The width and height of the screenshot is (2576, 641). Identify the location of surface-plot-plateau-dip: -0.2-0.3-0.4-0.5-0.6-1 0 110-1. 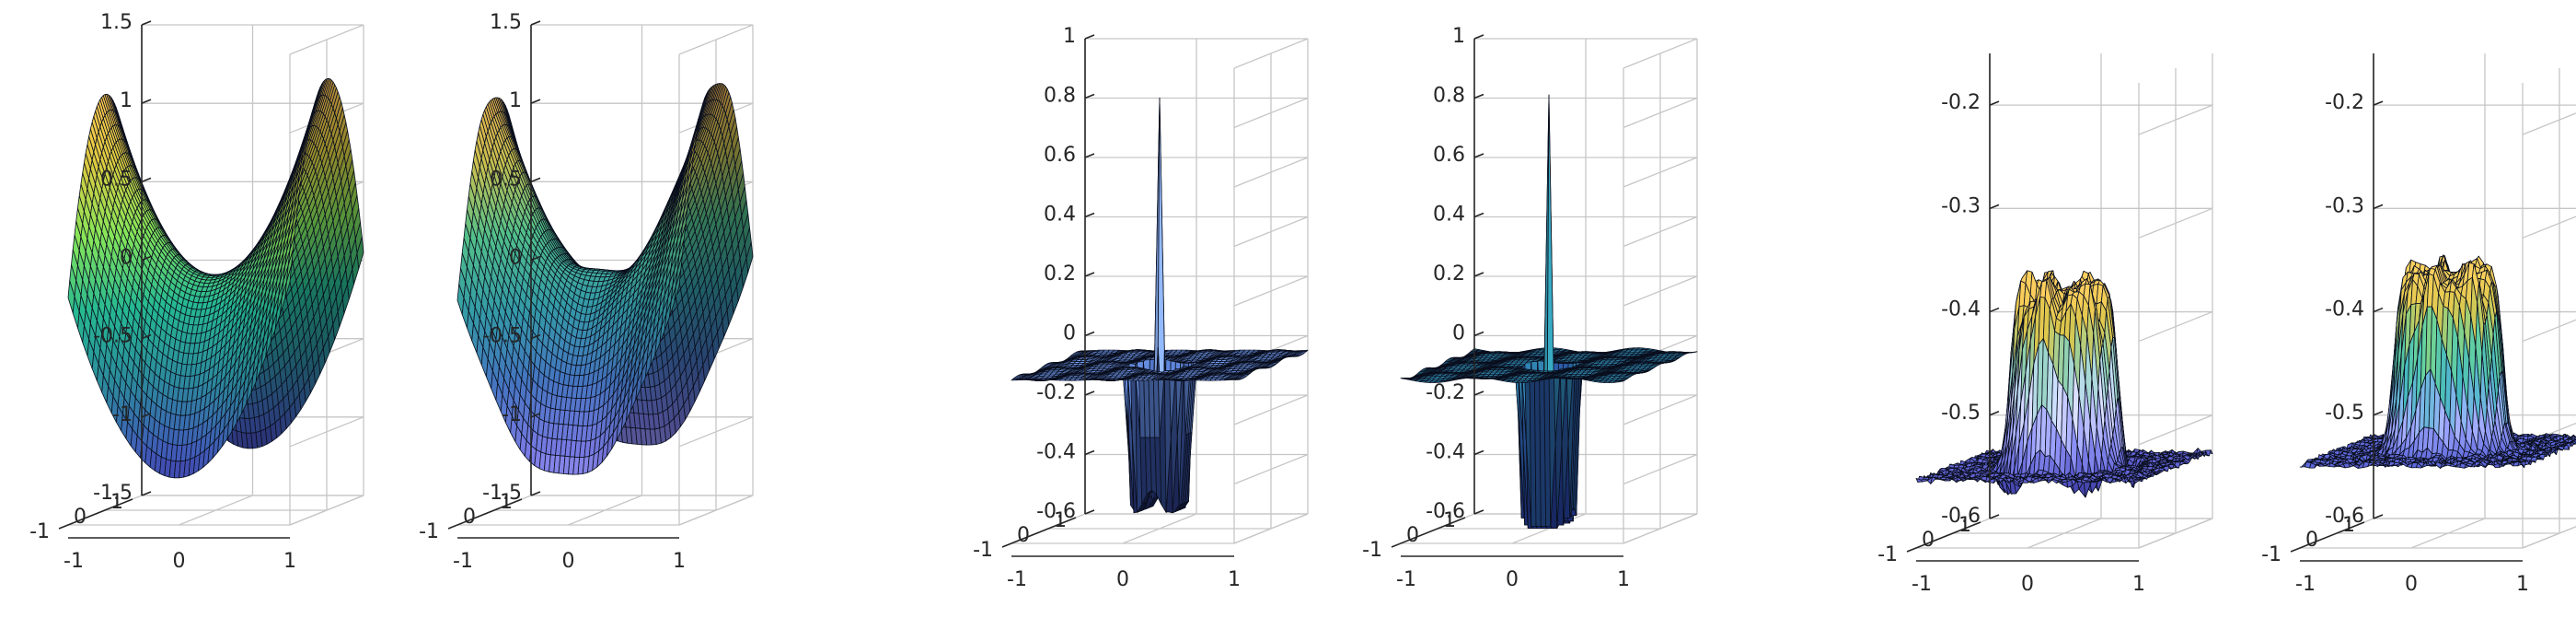
(2045, 325).